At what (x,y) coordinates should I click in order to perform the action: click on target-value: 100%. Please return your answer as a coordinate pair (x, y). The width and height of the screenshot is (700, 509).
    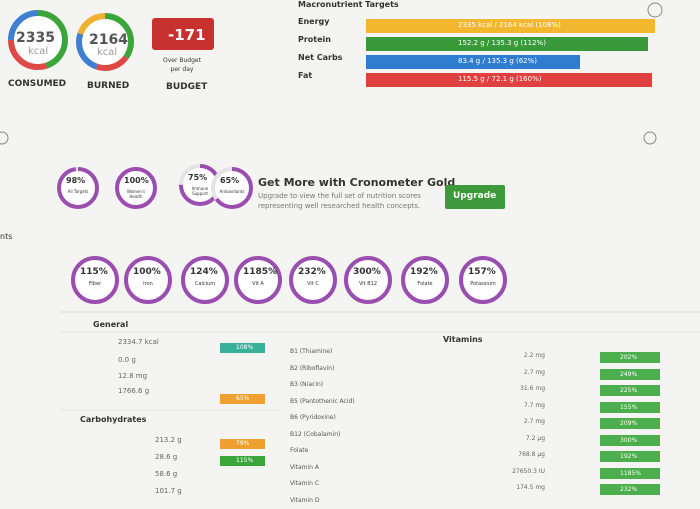
    Looking at the image, I should click on (147, 272).